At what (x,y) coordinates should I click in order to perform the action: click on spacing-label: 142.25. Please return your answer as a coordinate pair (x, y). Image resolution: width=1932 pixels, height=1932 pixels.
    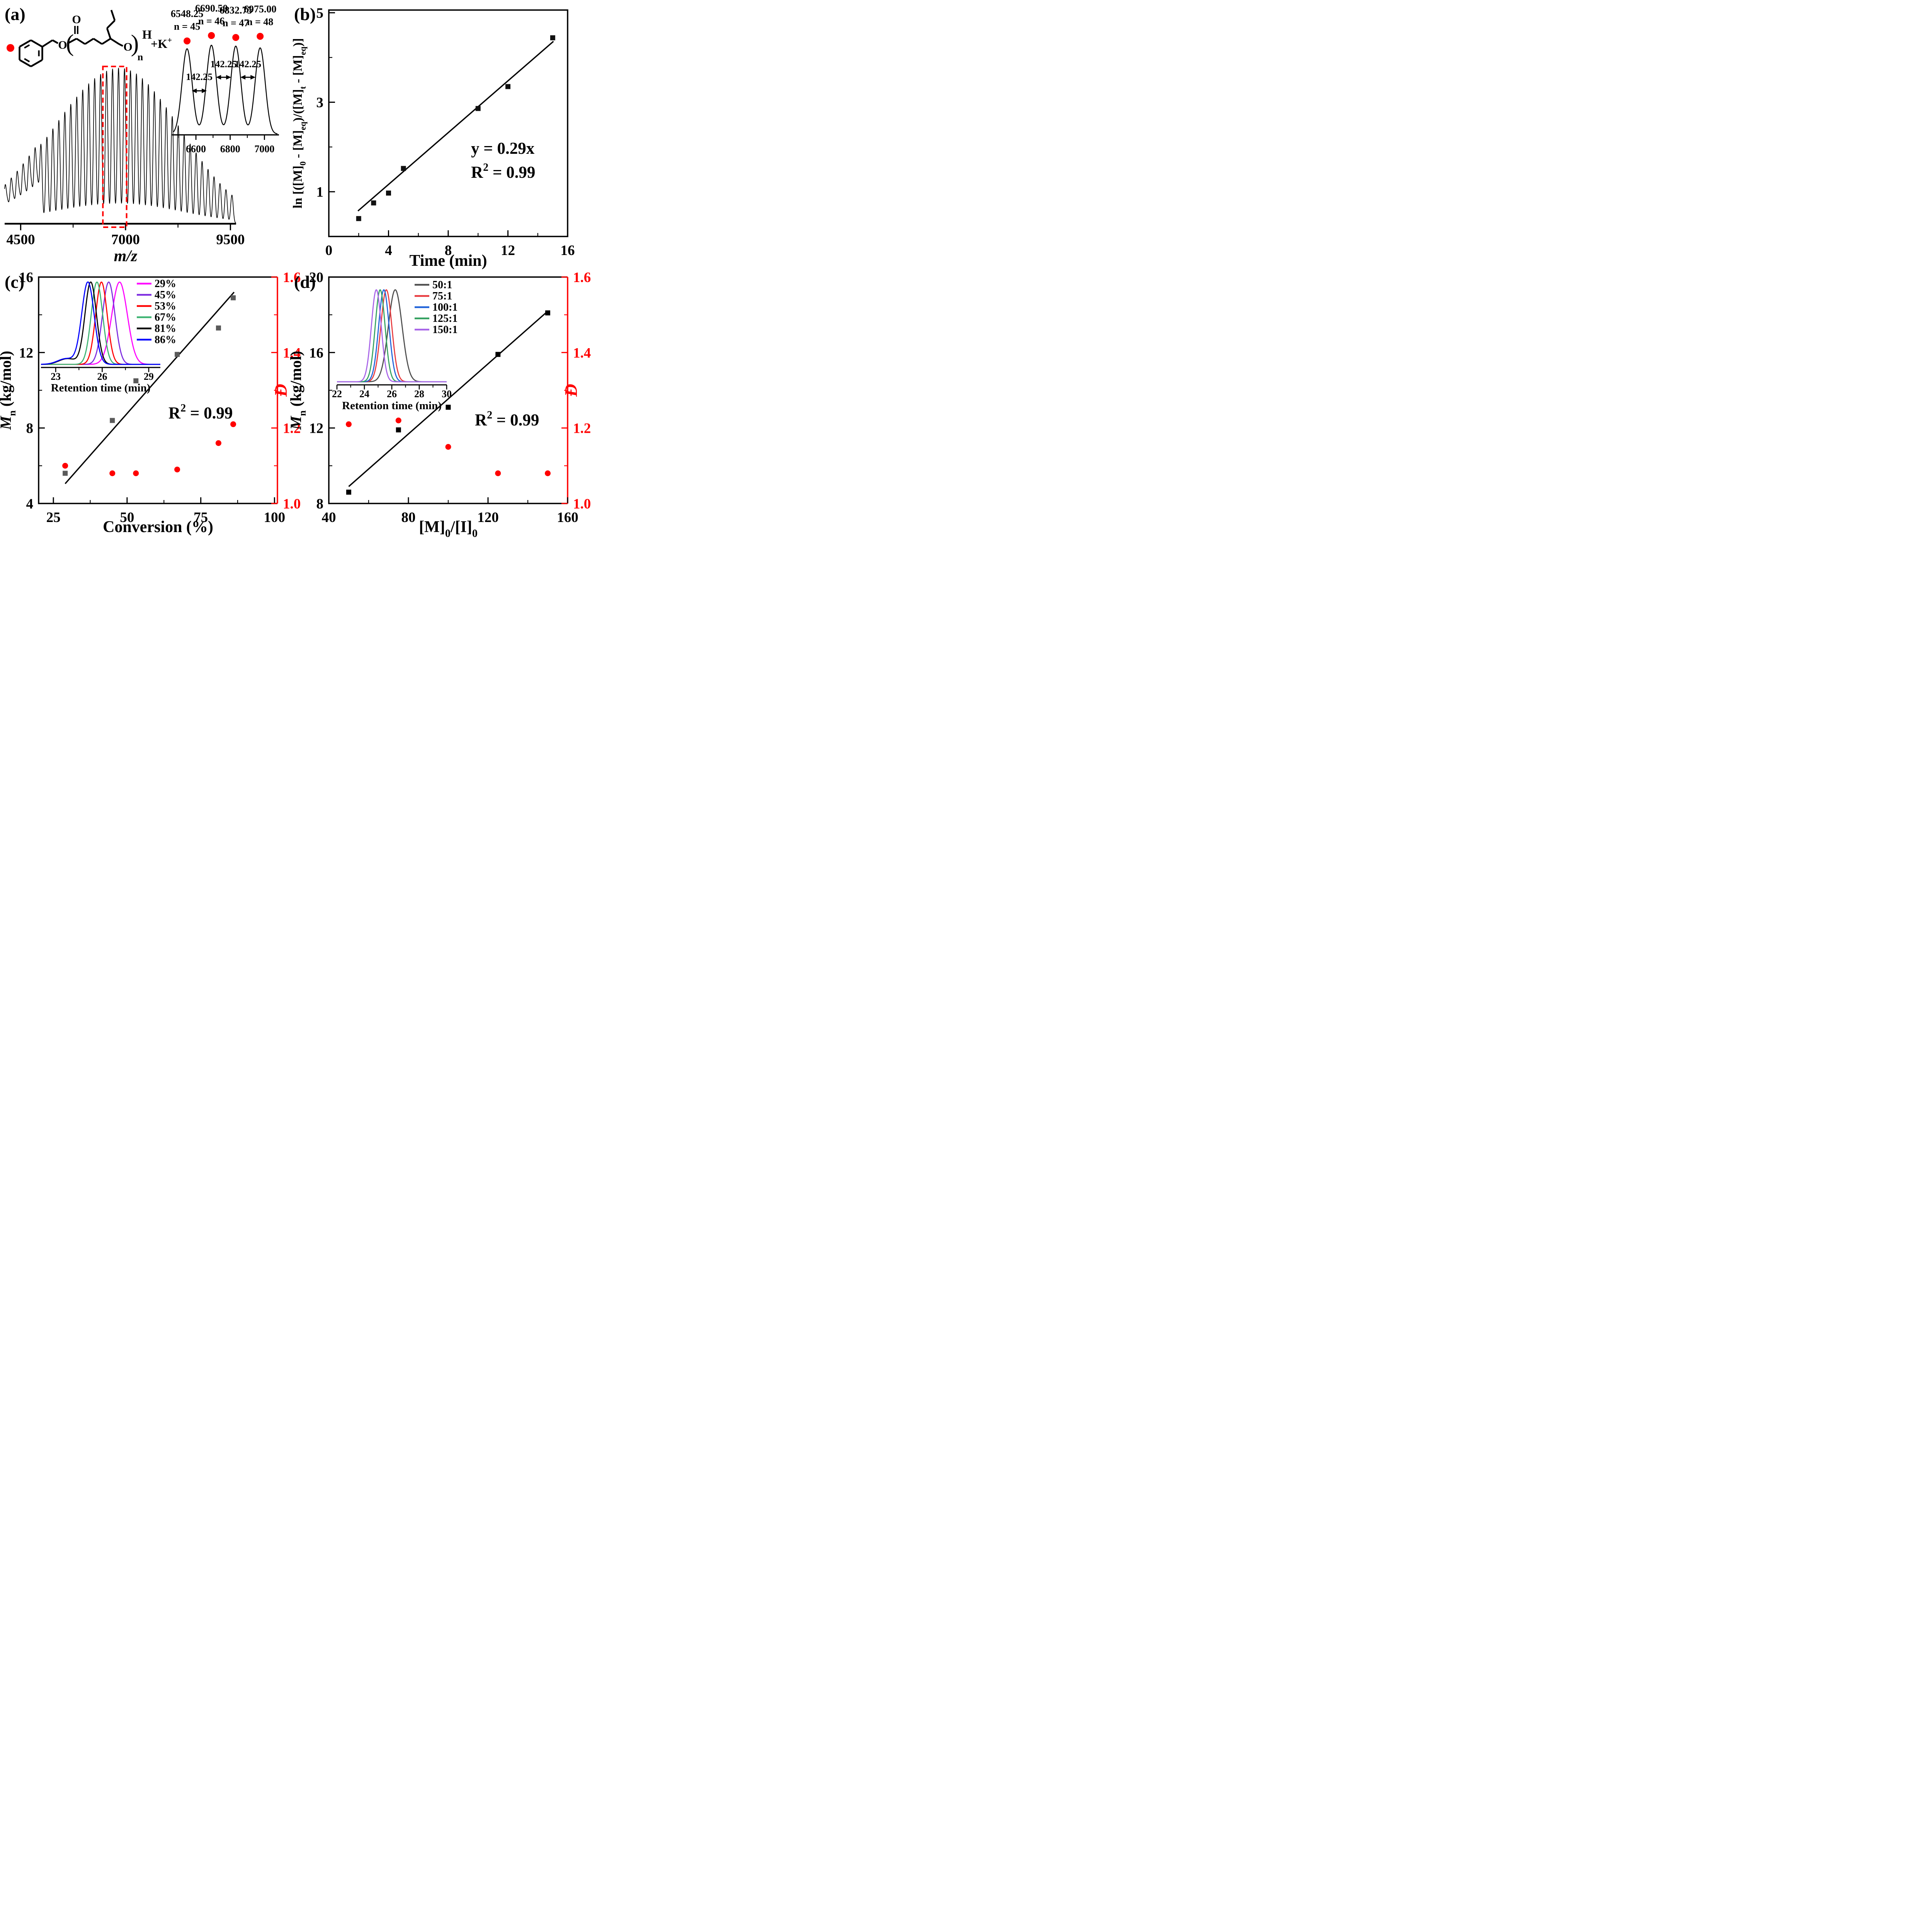
    Looking at the image, I should click on (248, 64).